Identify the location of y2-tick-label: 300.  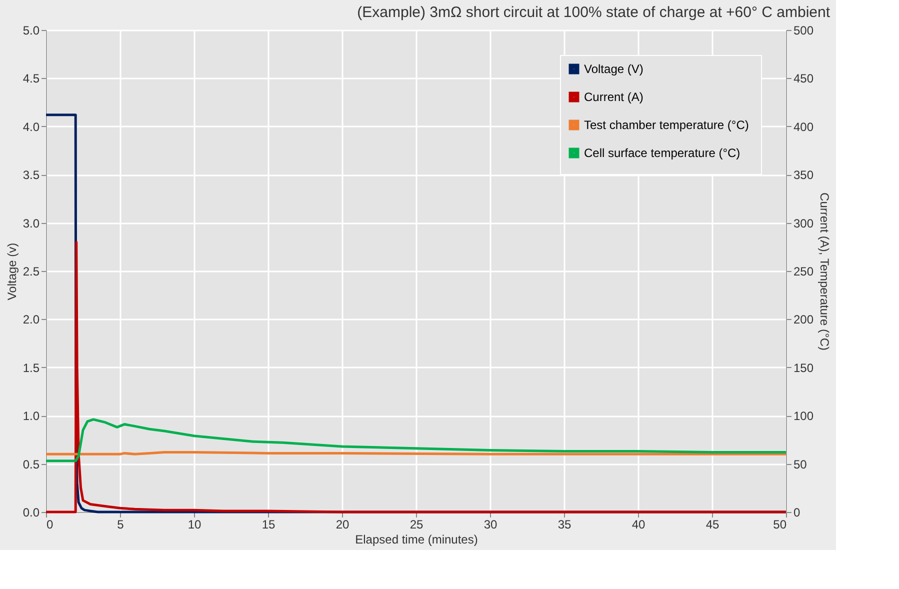
(804, 223).